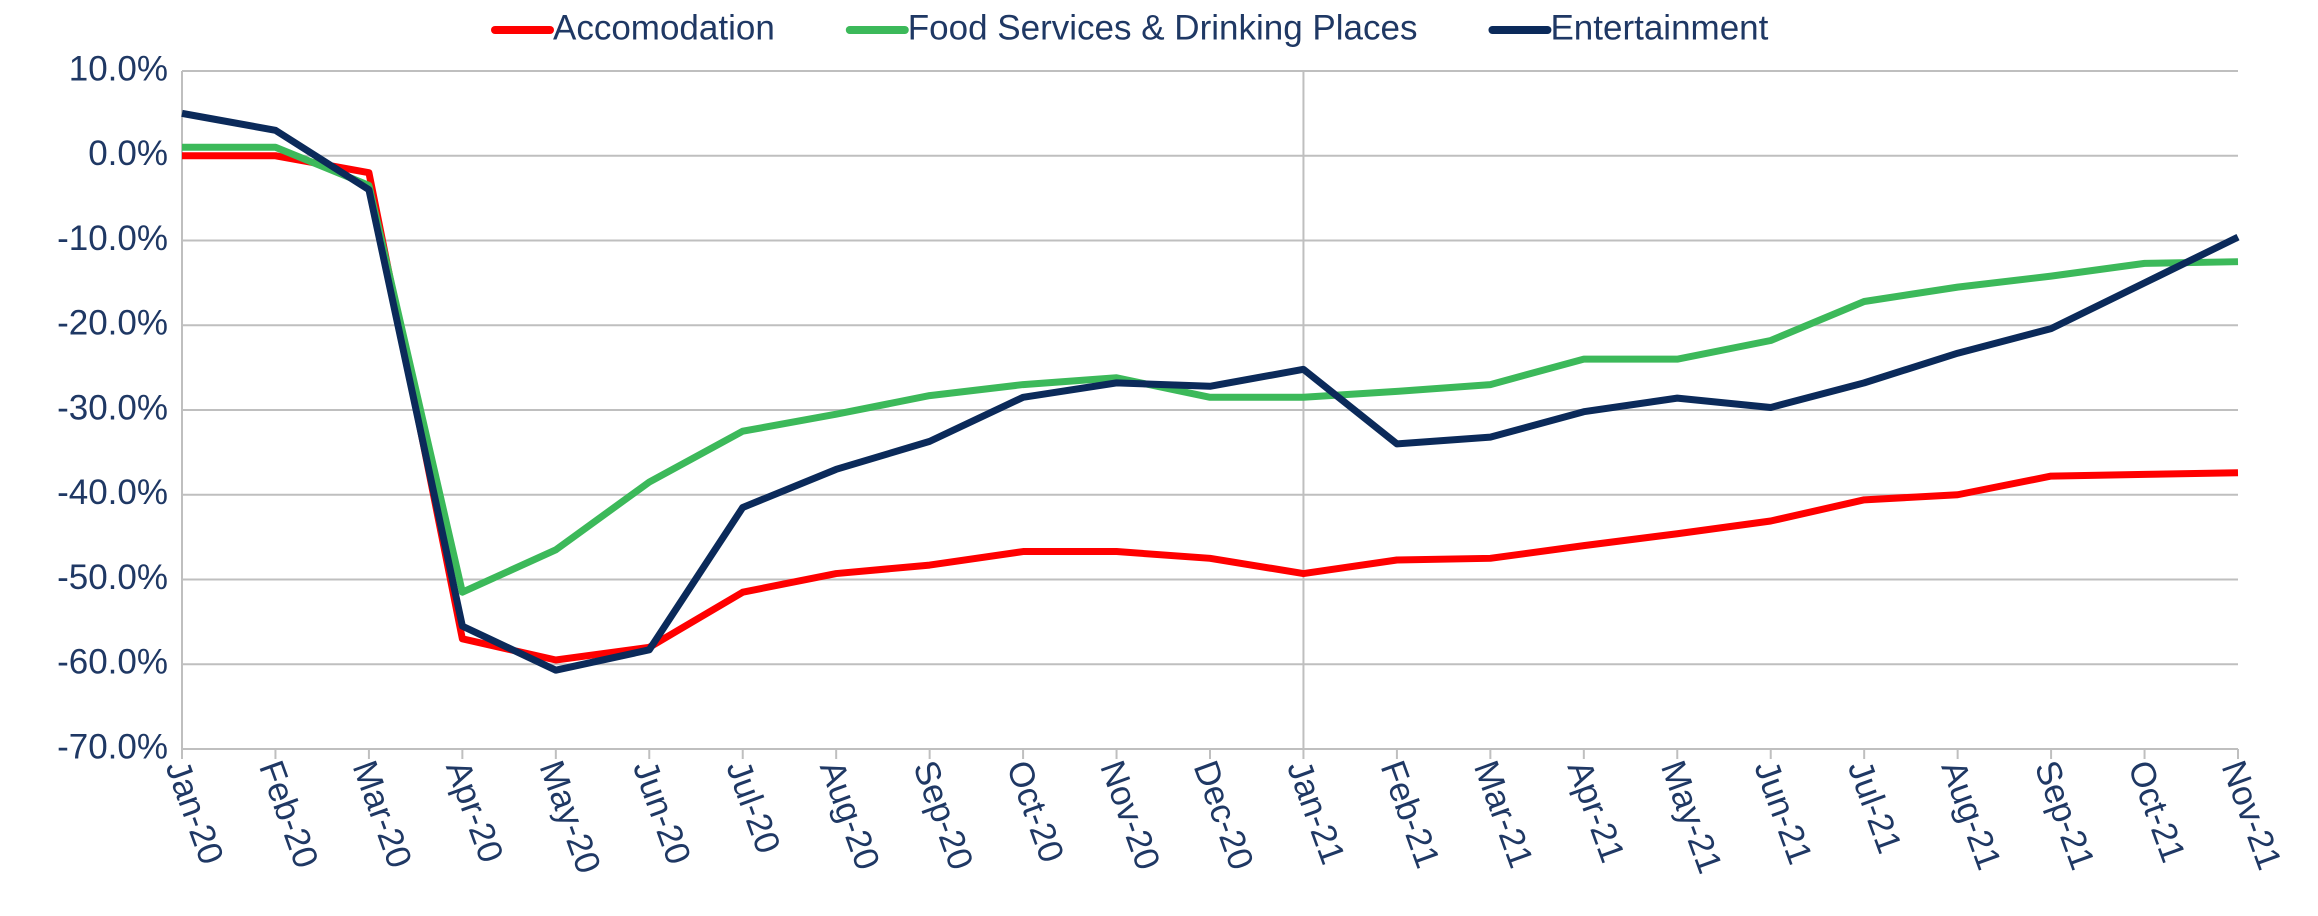  Describe the element at coordinates (1874, 807) in the screenshot. I see `x-tick-label: Jul-21` at that location.